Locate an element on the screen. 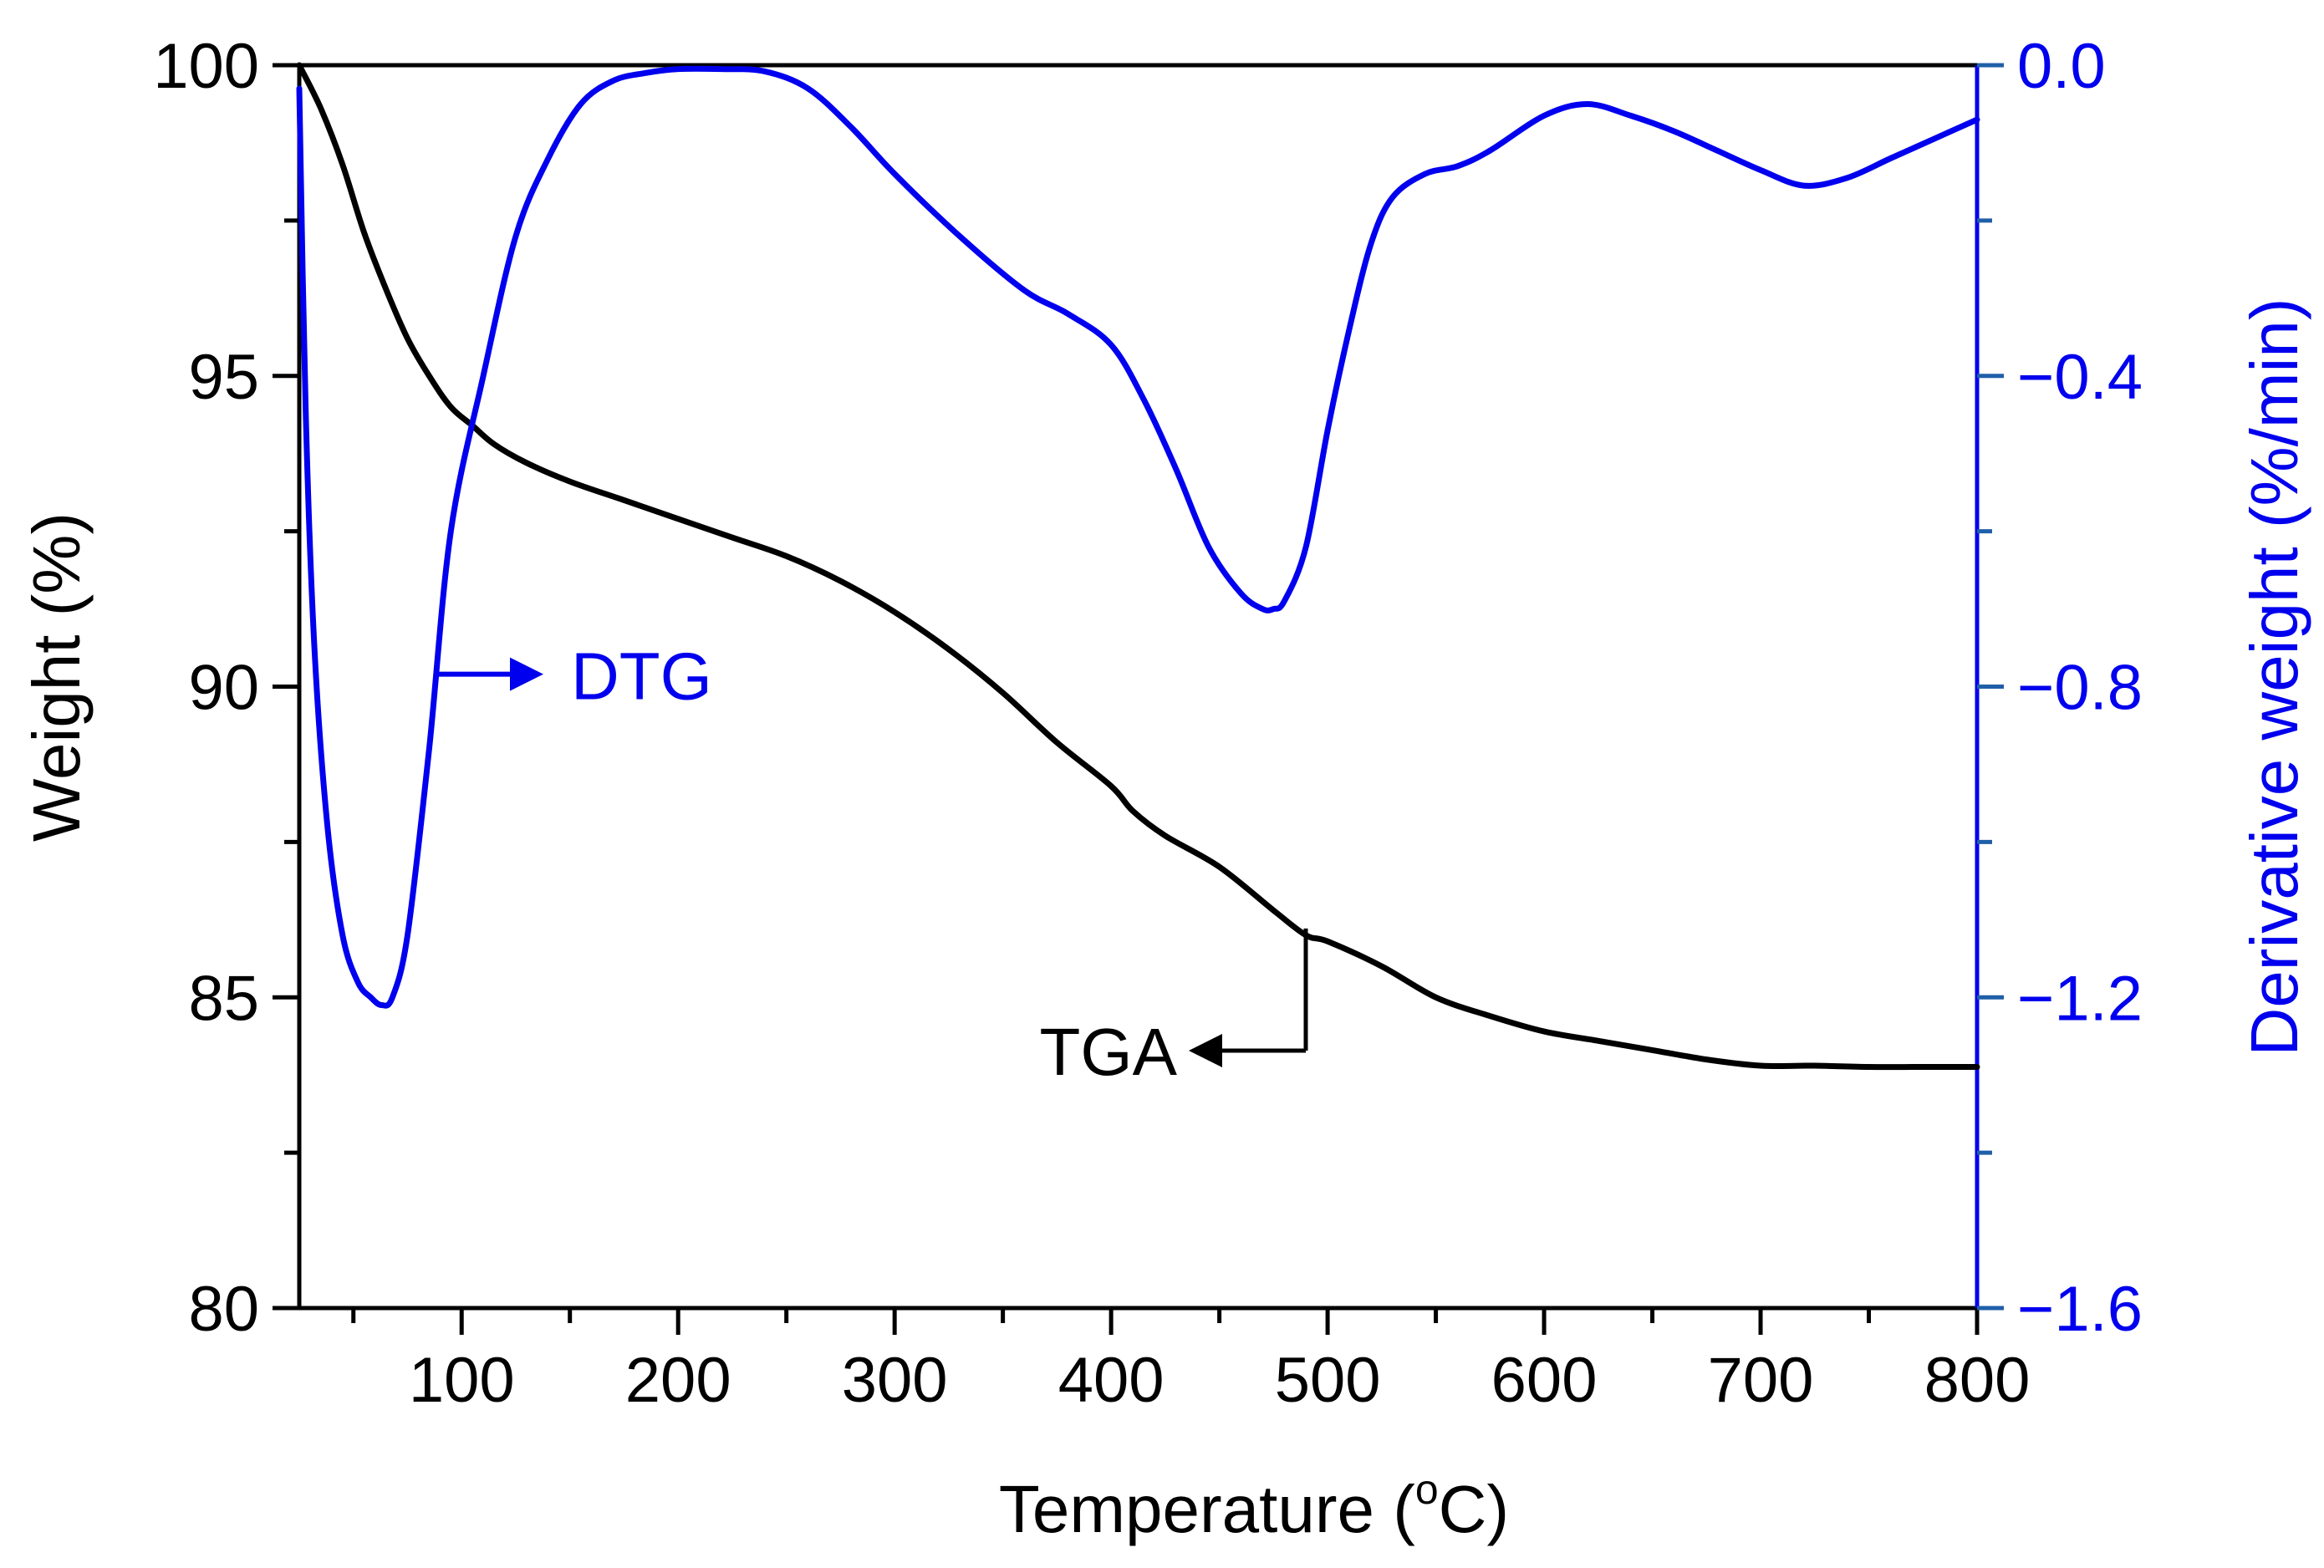 The width and height of the screenshot is (2324, 1568). tga-arrow-head is located at coordinates (1205, 1050).